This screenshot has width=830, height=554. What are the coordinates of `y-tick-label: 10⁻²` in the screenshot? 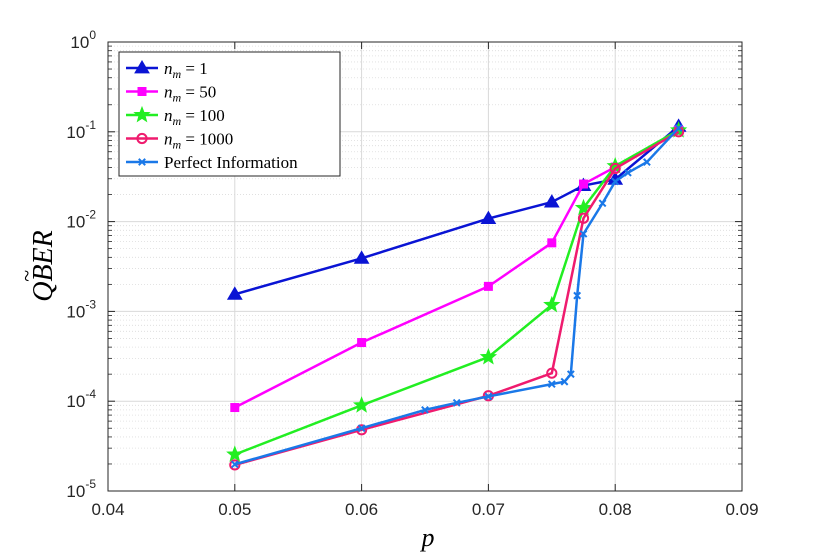 It's located at (81, 220).